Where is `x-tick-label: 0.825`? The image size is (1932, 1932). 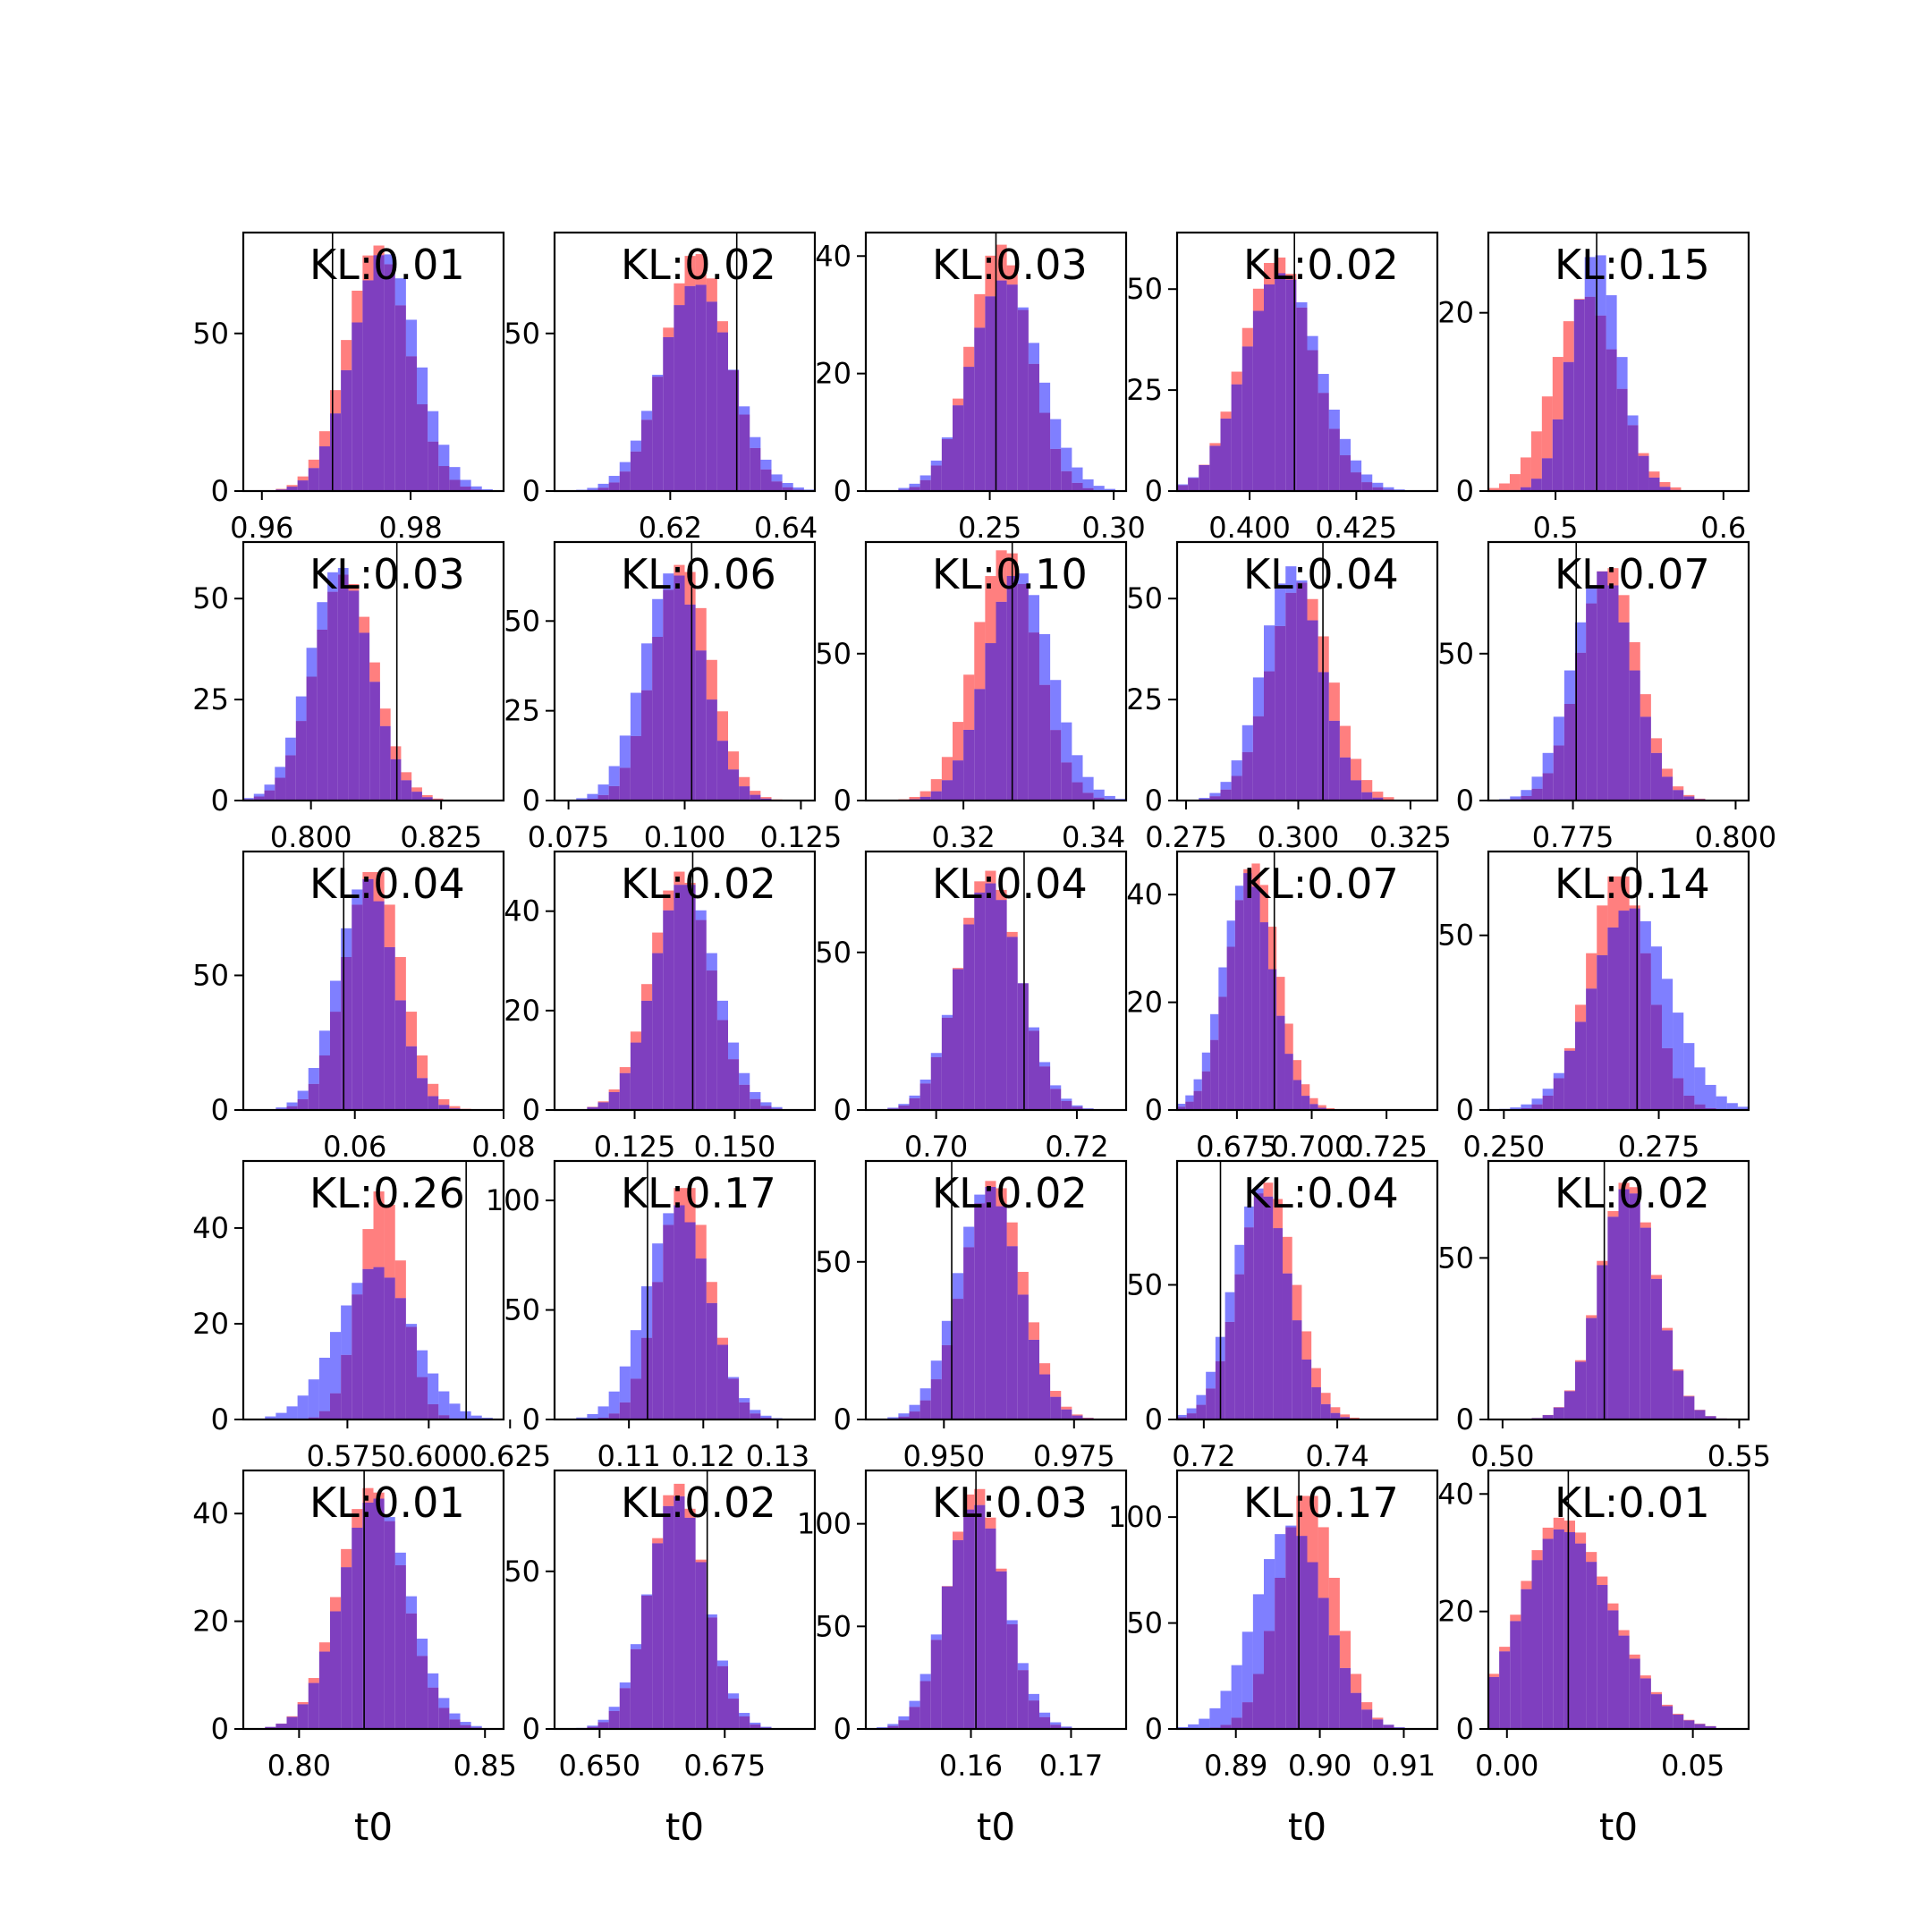
x-tick-label: 0.825 is located at coordinates (441, 837).